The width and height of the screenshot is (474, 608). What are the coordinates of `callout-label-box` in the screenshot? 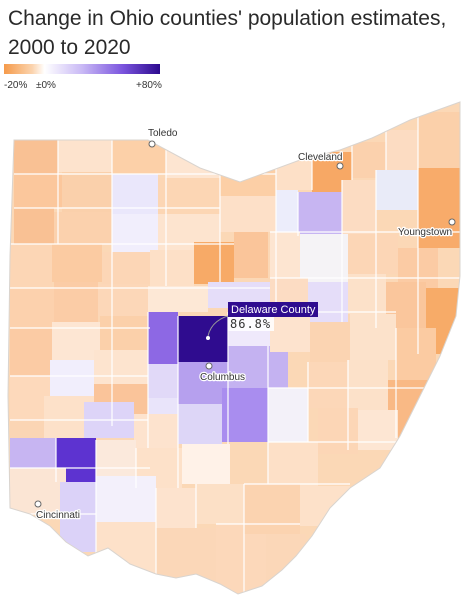 It's located at (273, 309).